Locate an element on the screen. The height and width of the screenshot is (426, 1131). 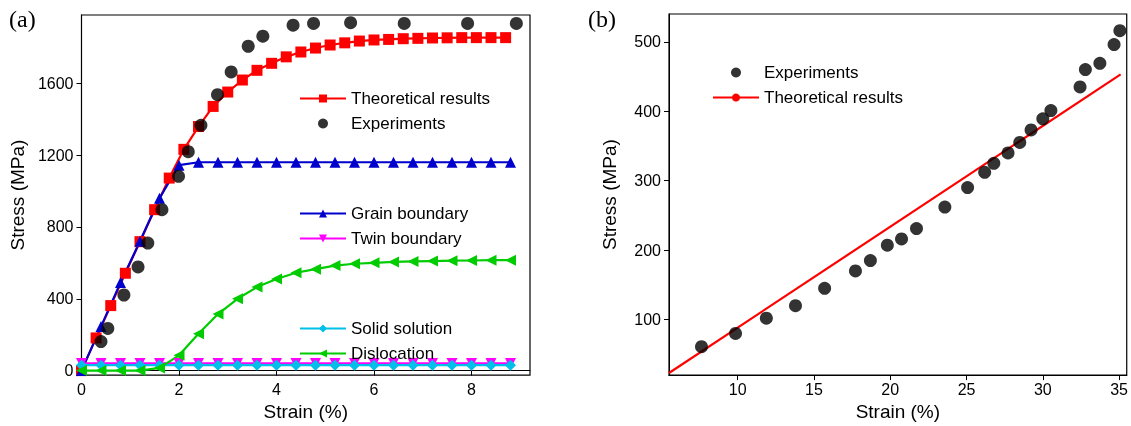
x-tick-label: 15 is located at coordinates (814, 389).